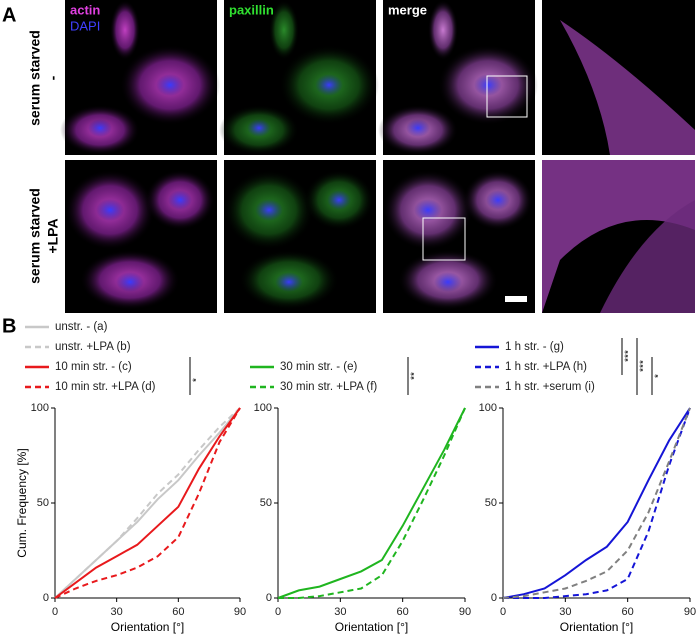 This screenshot has height=637, width=700. What do you see at coordinates (550, 387) in the screenshot?
I see `legend-label: 1 h str. +serum (i)` at bounding box center [550, 387].